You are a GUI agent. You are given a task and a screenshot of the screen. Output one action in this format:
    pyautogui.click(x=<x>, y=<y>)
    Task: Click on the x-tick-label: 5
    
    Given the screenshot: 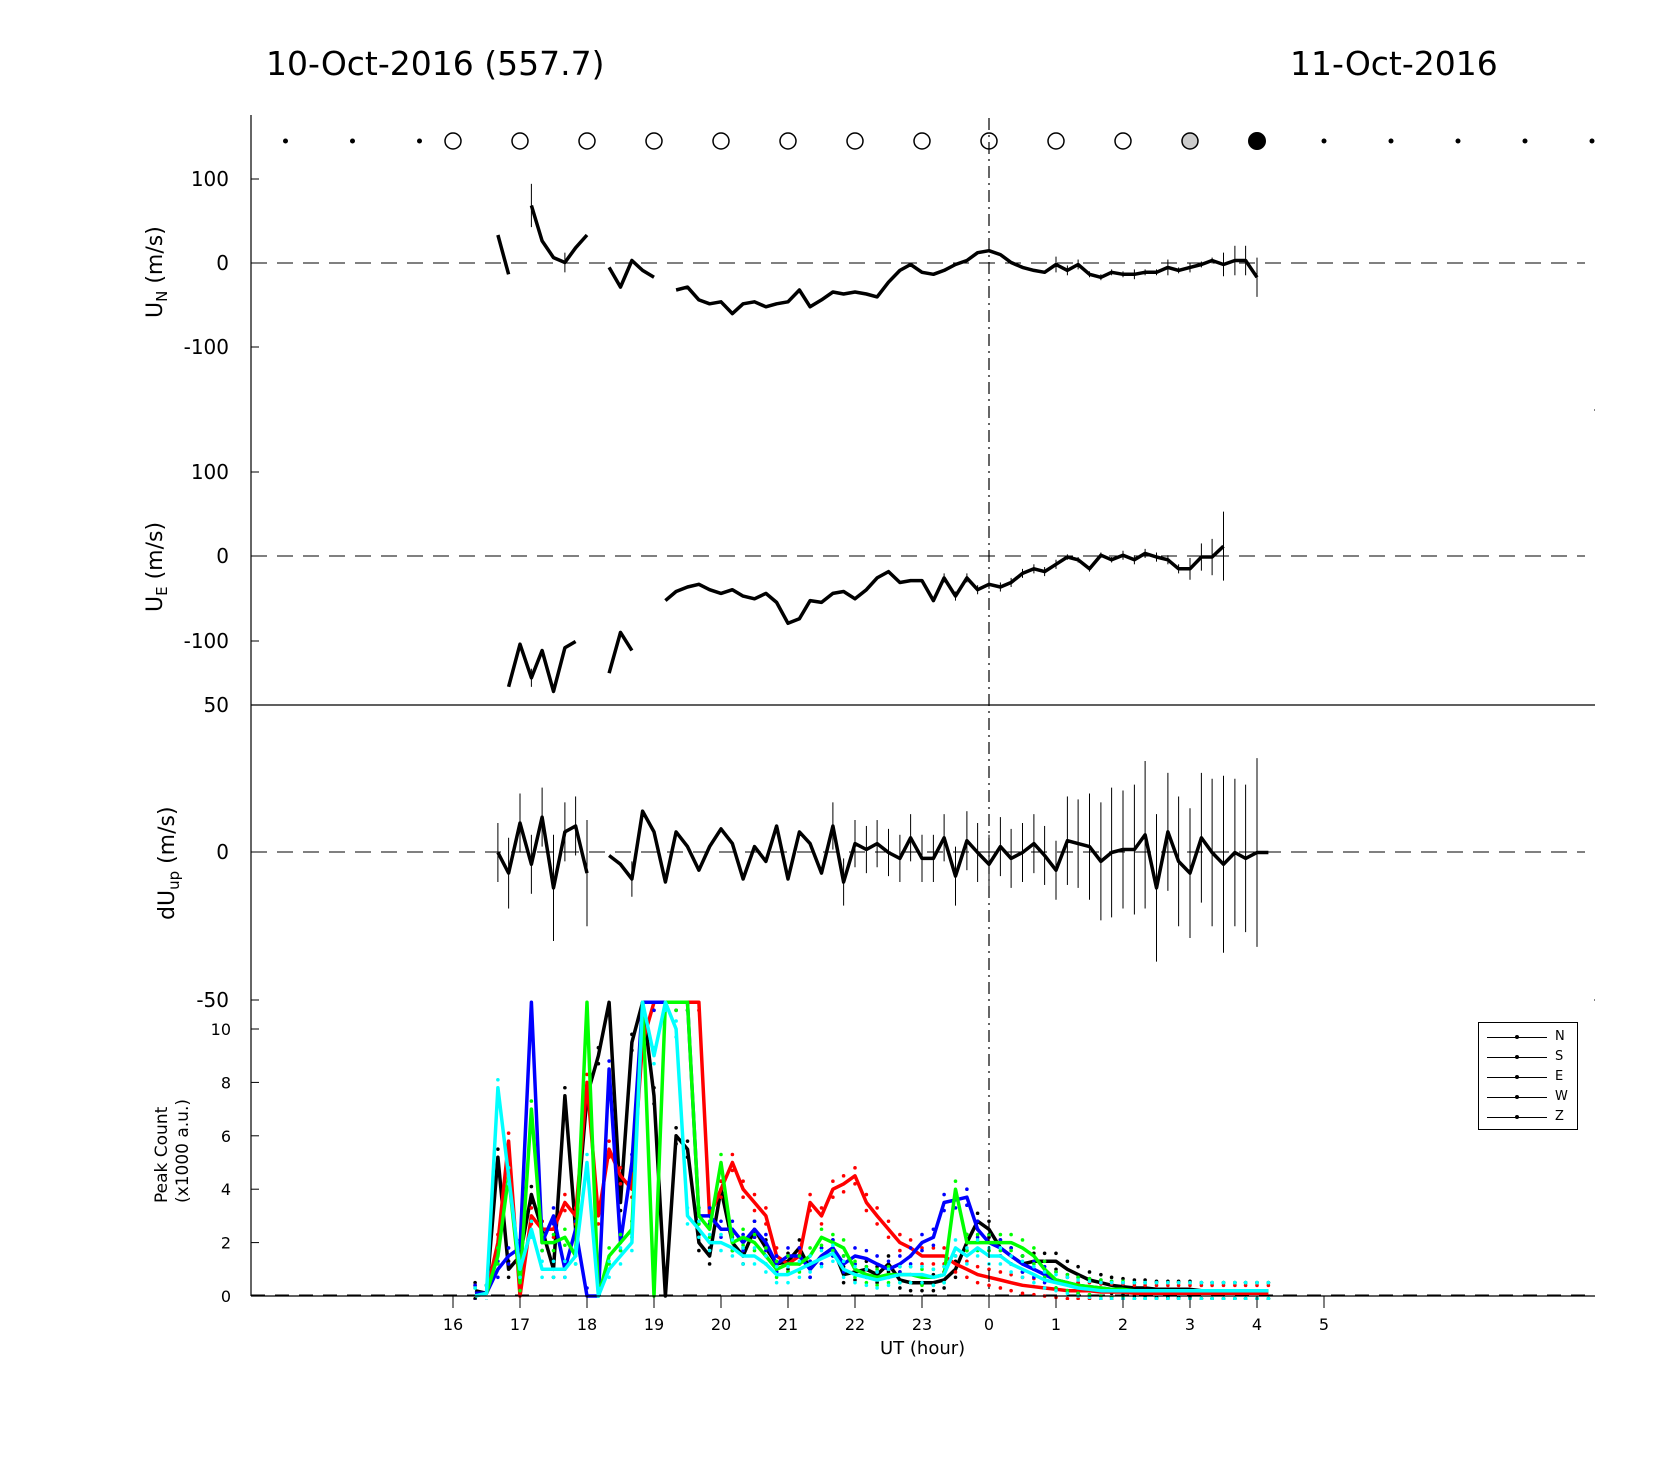 What is the action you would take?
    pyautogui.click(x=1324, y=1324)
    